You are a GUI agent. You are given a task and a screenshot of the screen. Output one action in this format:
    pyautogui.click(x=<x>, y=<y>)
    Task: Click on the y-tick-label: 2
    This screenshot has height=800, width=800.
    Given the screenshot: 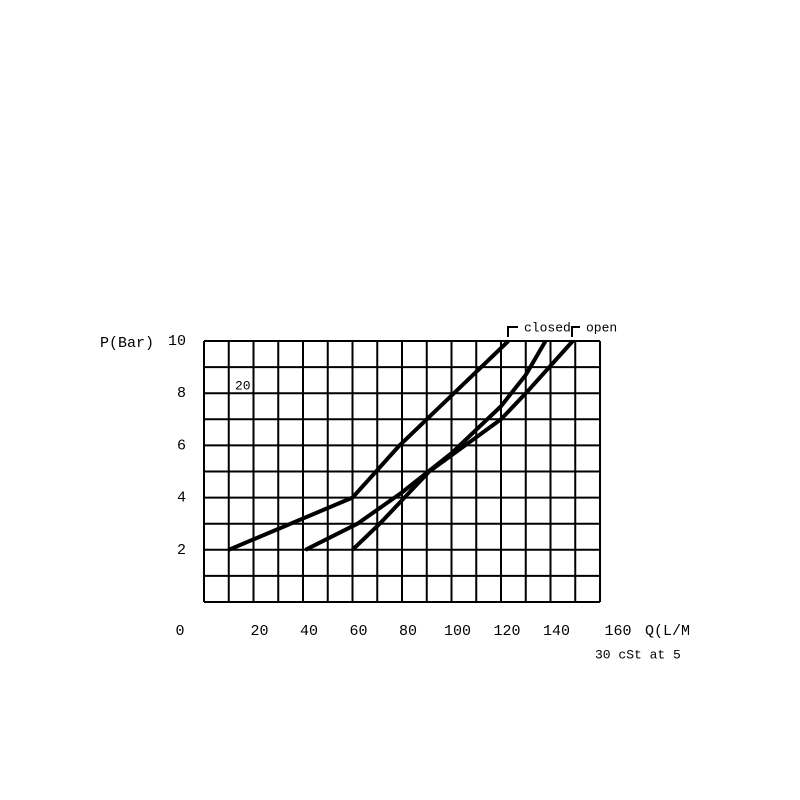 What is the action you would take?
    pyautogui.click(x=181, y=550)
    